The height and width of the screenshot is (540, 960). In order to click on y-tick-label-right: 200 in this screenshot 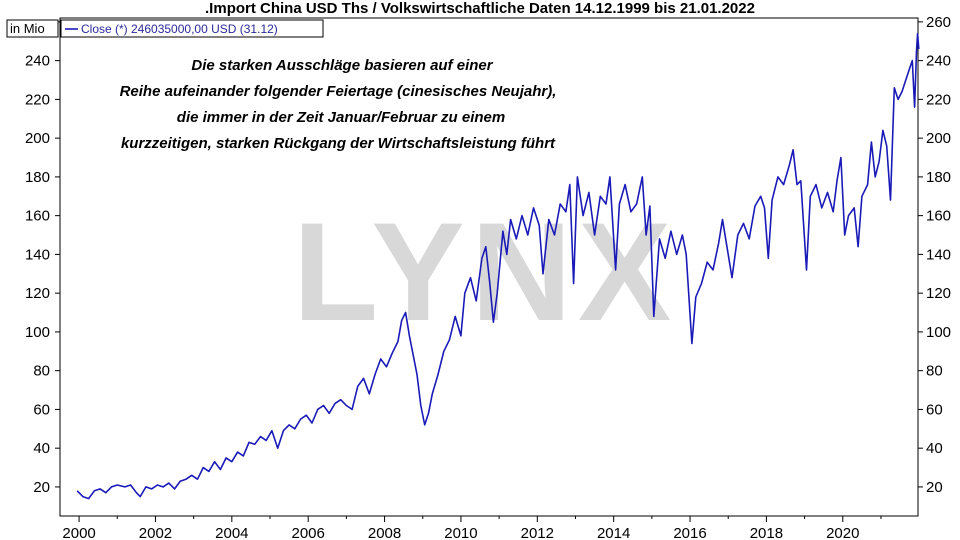, I will do `click(938, 138)`.